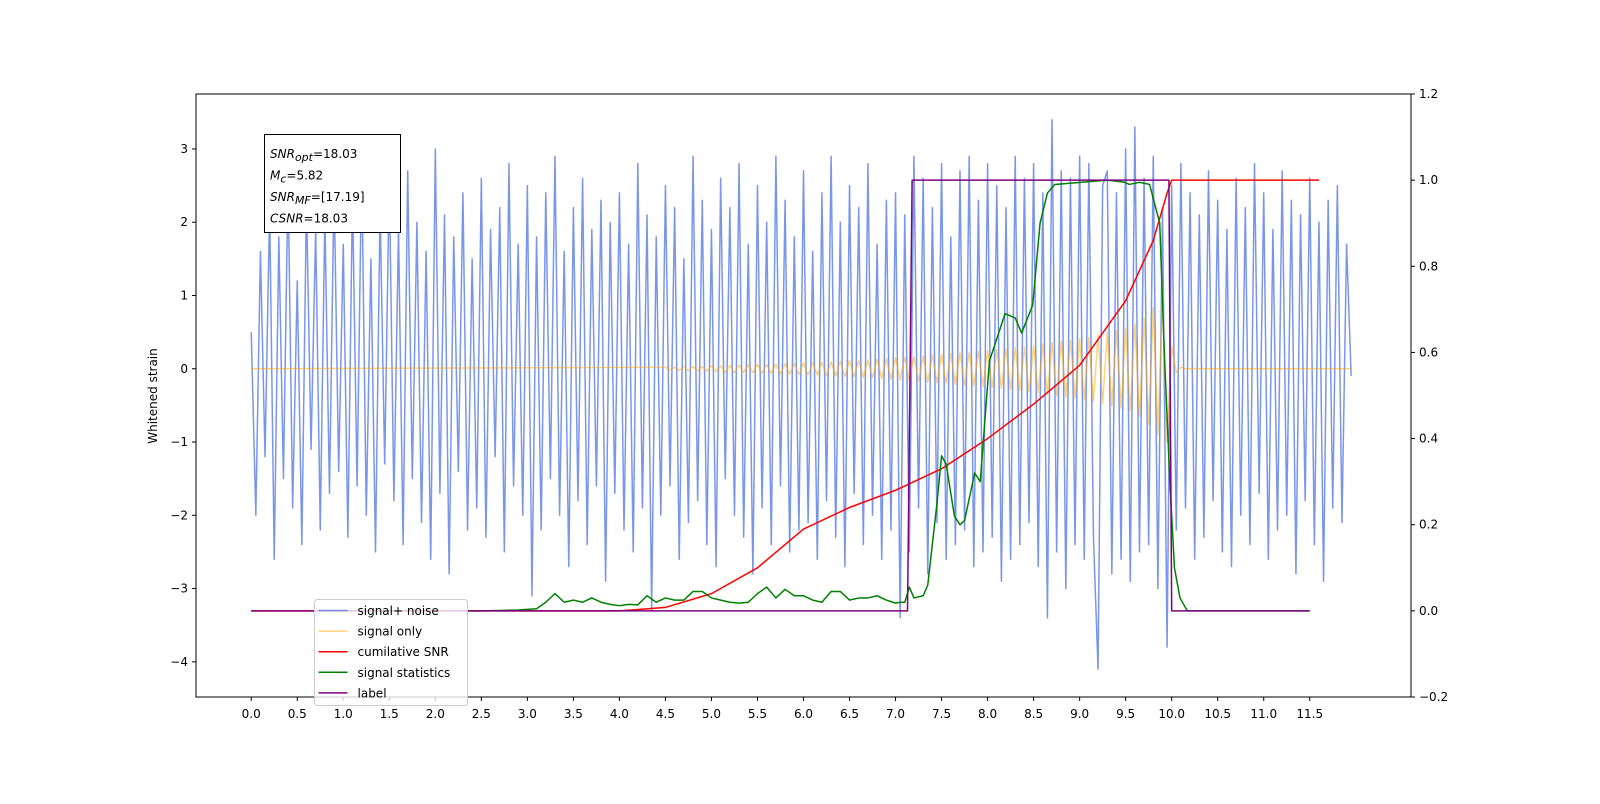  I want to click on x-tick-label: 0.5, so click(297, 714).